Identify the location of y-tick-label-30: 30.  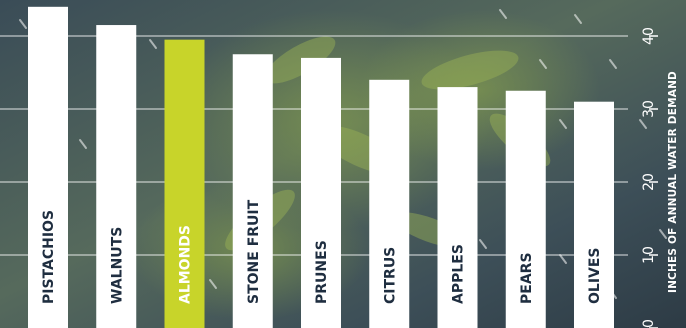
(649, 109).